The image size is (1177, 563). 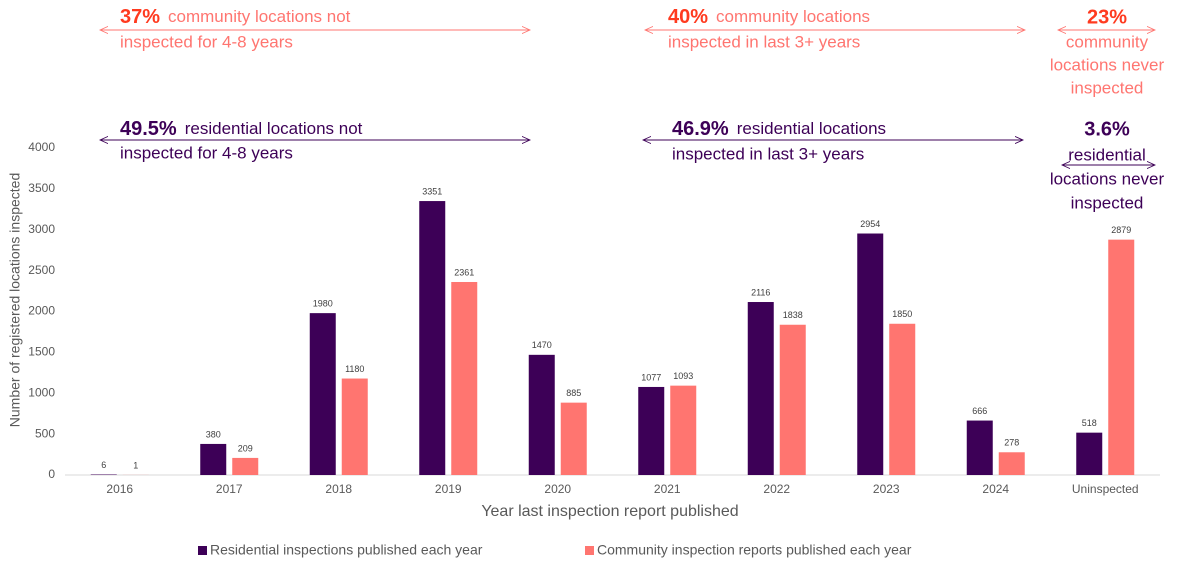 I want to click on value-label: 1180, so click(x=354, y=369).